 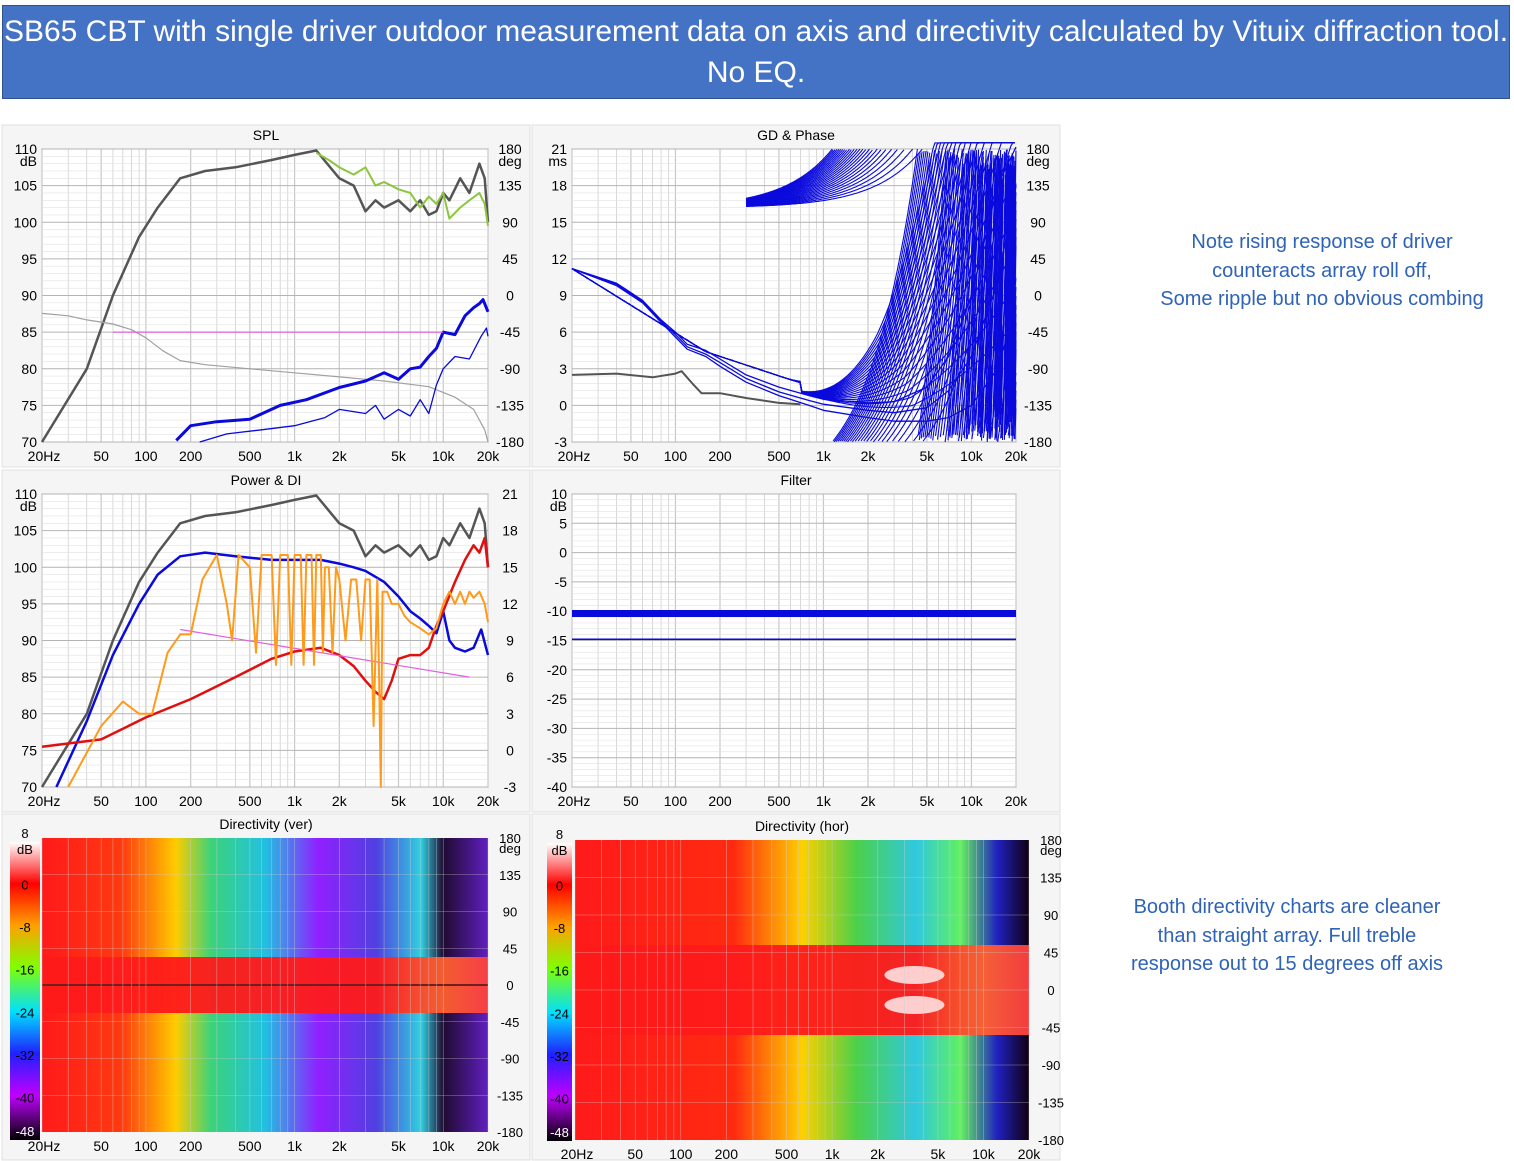 What do you see at coordinates (266, 135) in the screenshot?
I see `chart-title: SPL` at bounding box center [266, 135].